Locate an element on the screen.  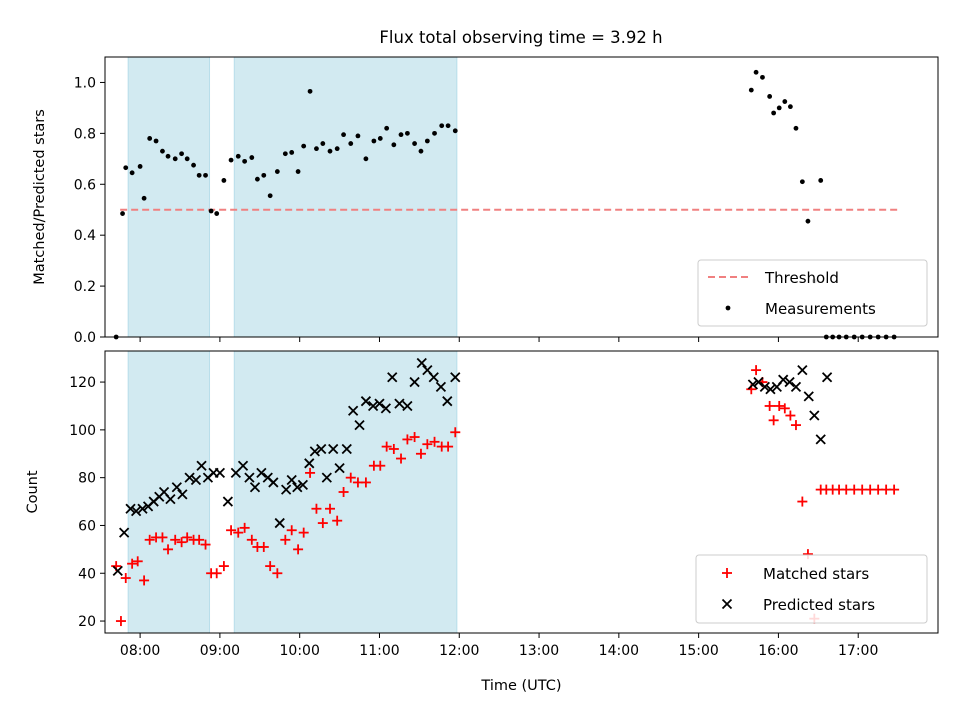
y-tick-label: 0.4 is located at coordinates (85, 236).